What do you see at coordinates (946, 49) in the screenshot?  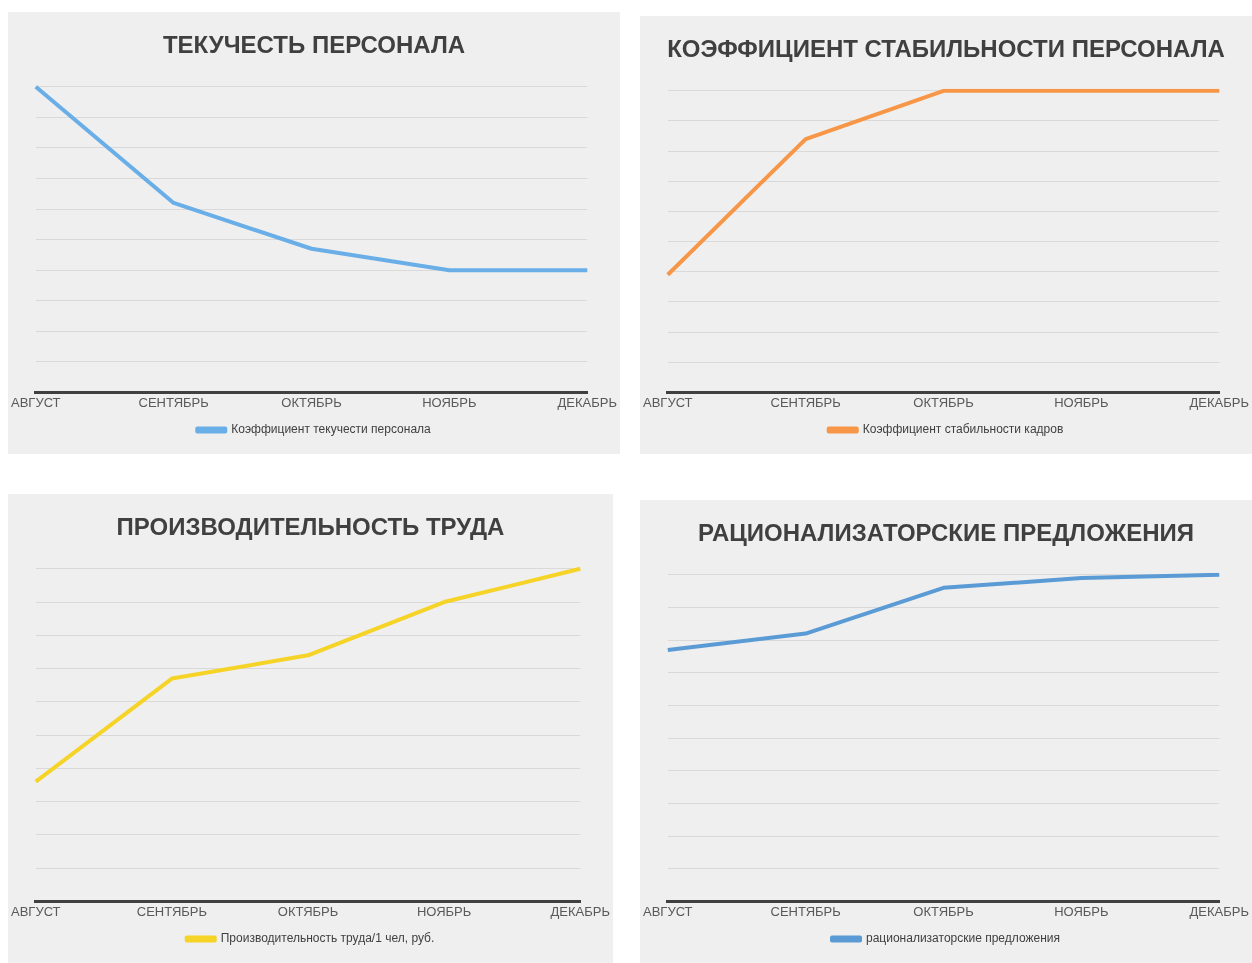 I see `chart-title: КОЭФФИЦИЕНТ СТАБИЛЬНОСТИ ПЕРСОНАЛА` at bounding box center [946, 49].